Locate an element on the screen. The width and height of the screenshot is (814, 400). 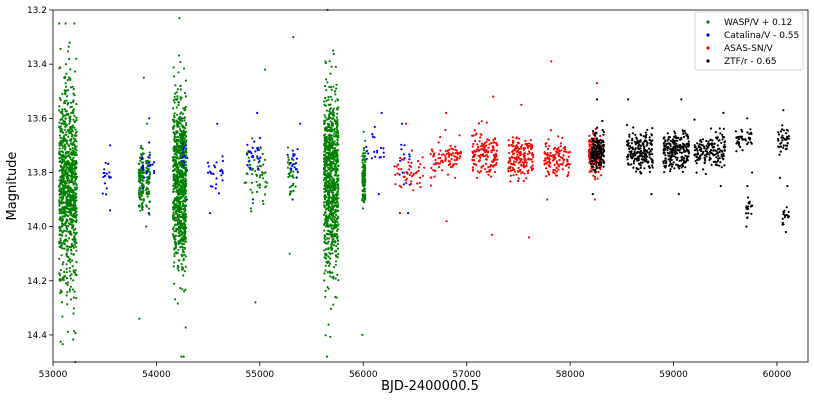
x-tick-label: 60000 is located at coordinates (777, 375).